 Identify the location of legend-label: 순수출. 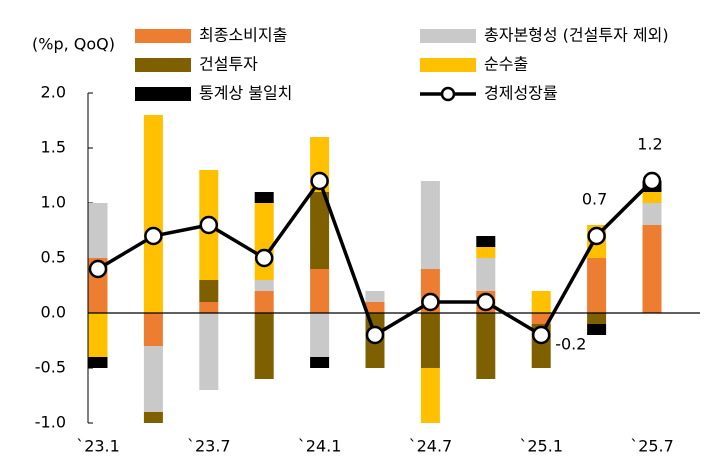
(506, 64).